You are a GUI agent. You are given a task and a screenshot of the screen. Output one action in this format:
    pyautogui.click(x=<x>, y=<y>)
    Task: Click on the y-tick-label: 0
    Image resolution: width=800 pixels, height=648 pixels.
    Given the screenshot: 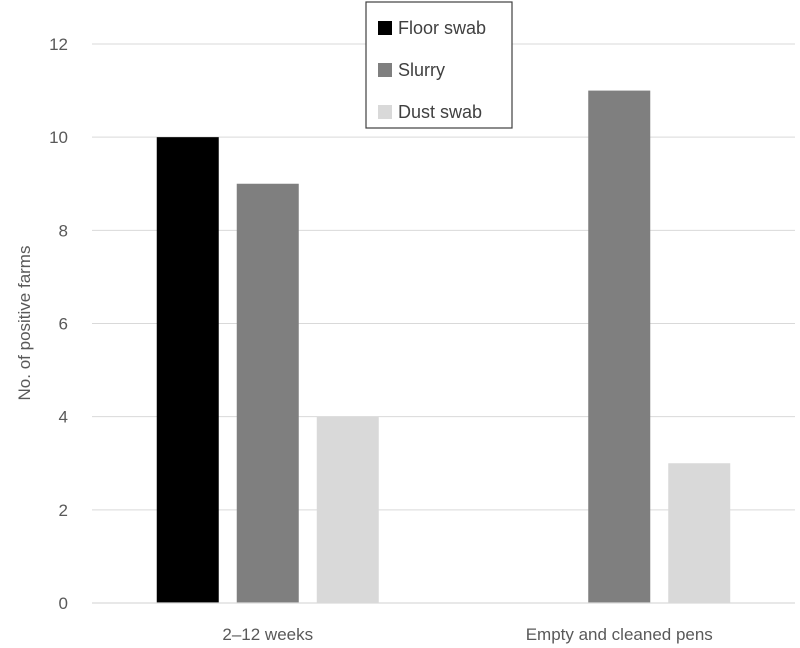 What is the action you would take?
    pyautogui.click(x=63, y=603)
    